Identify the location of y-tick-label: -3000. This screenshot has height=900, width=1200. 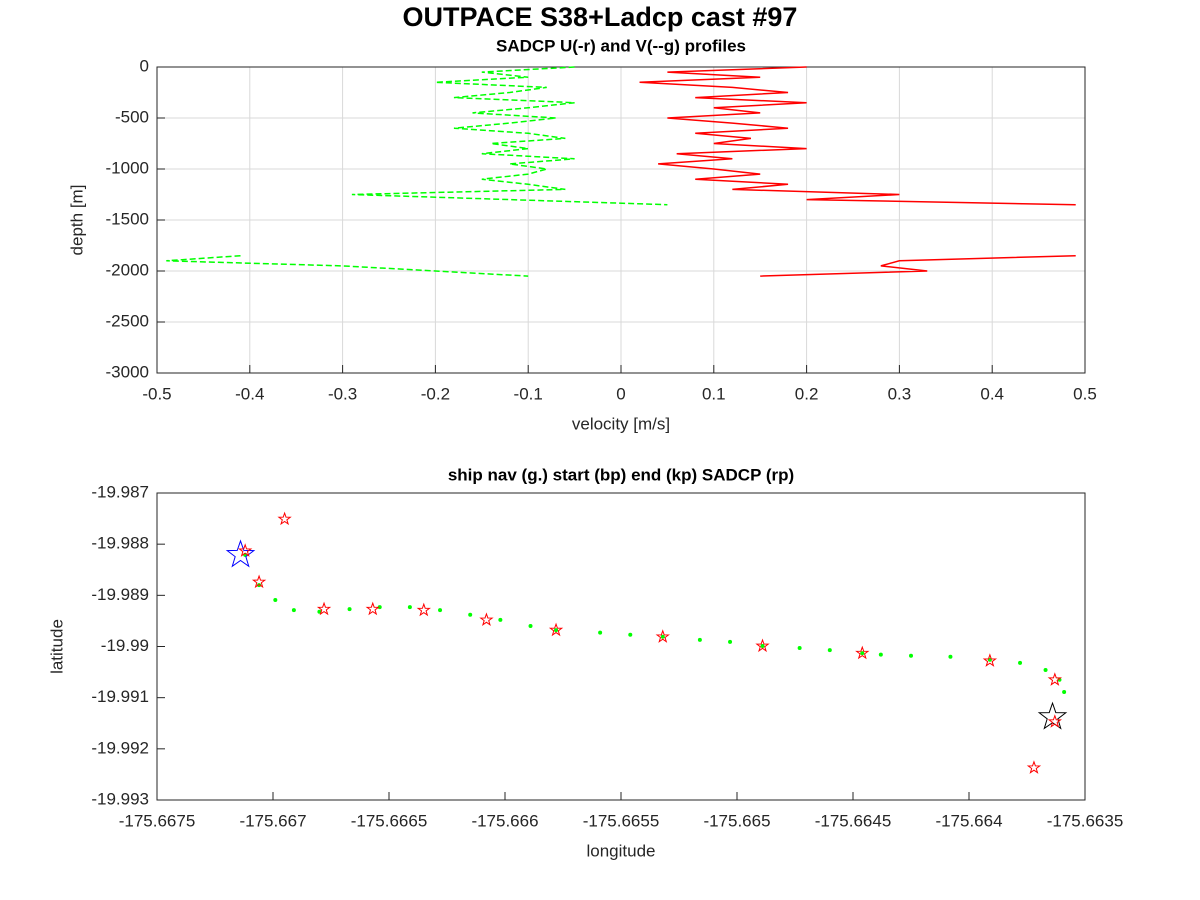
(127, 371).